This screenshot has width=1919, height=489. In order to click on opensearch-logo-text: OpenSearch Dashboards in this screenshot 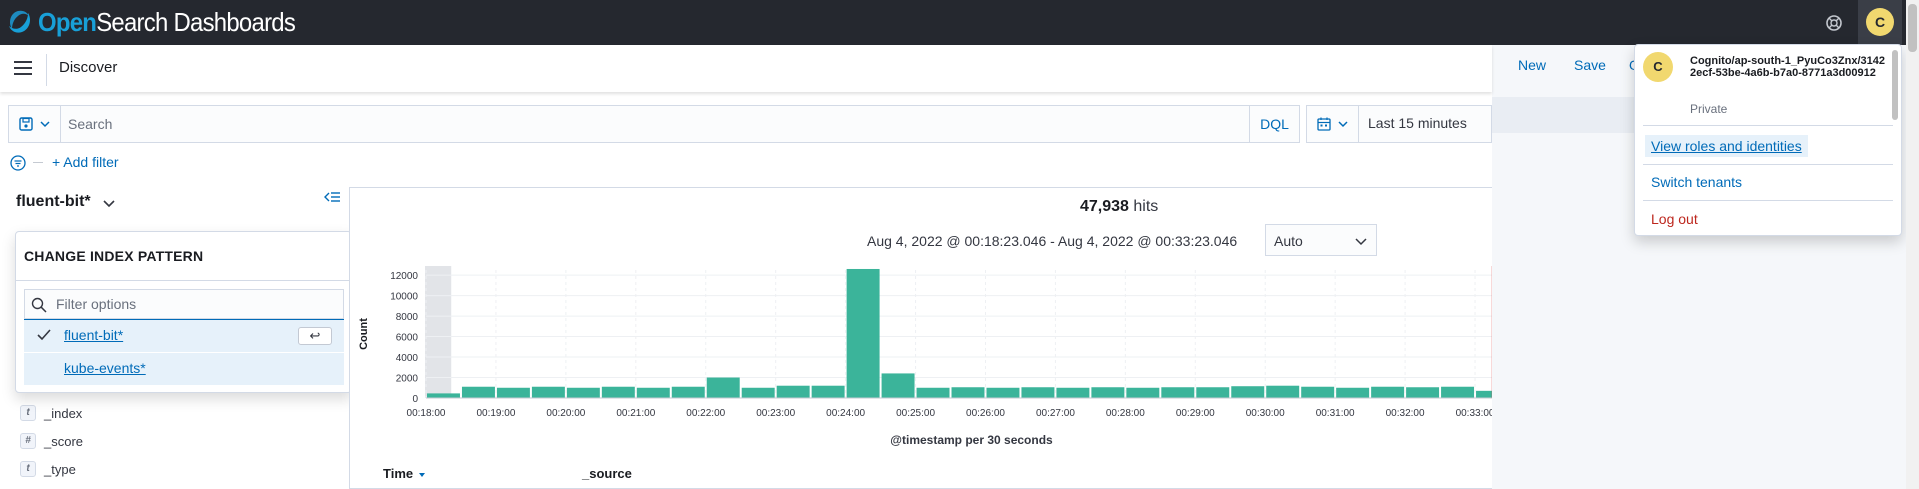, I will do `click(167, 22)`.